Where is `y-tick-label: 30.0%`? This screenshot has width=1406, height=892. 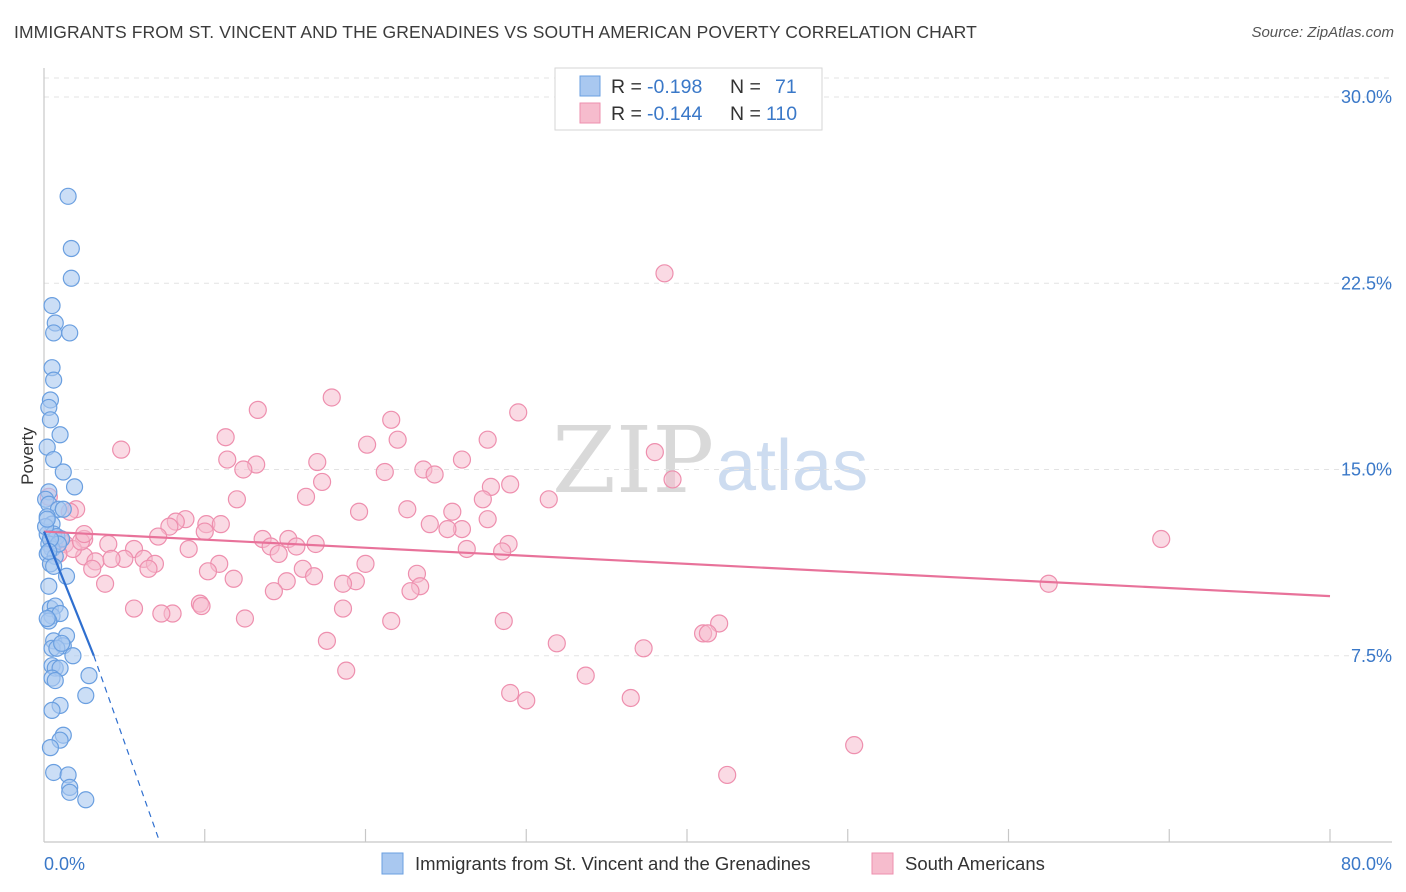
y-tick-label: 30.0% is located at coordinates (1366, 97).